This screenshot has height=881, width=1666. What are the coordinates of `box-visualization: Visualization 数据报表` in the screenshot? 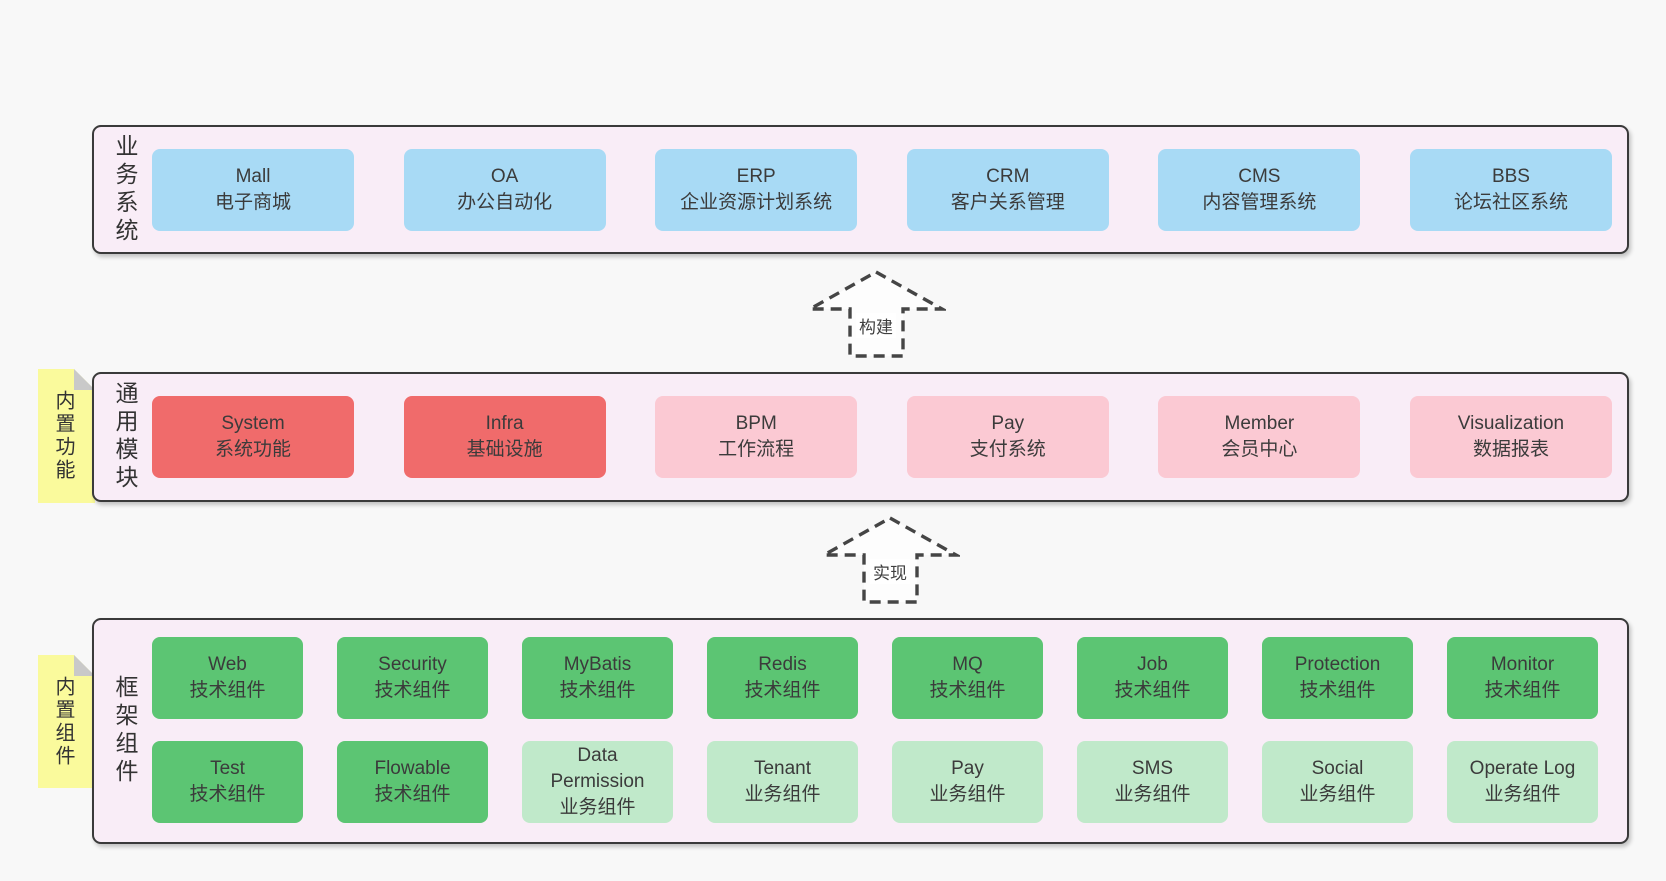 It's located at (1510, 437).